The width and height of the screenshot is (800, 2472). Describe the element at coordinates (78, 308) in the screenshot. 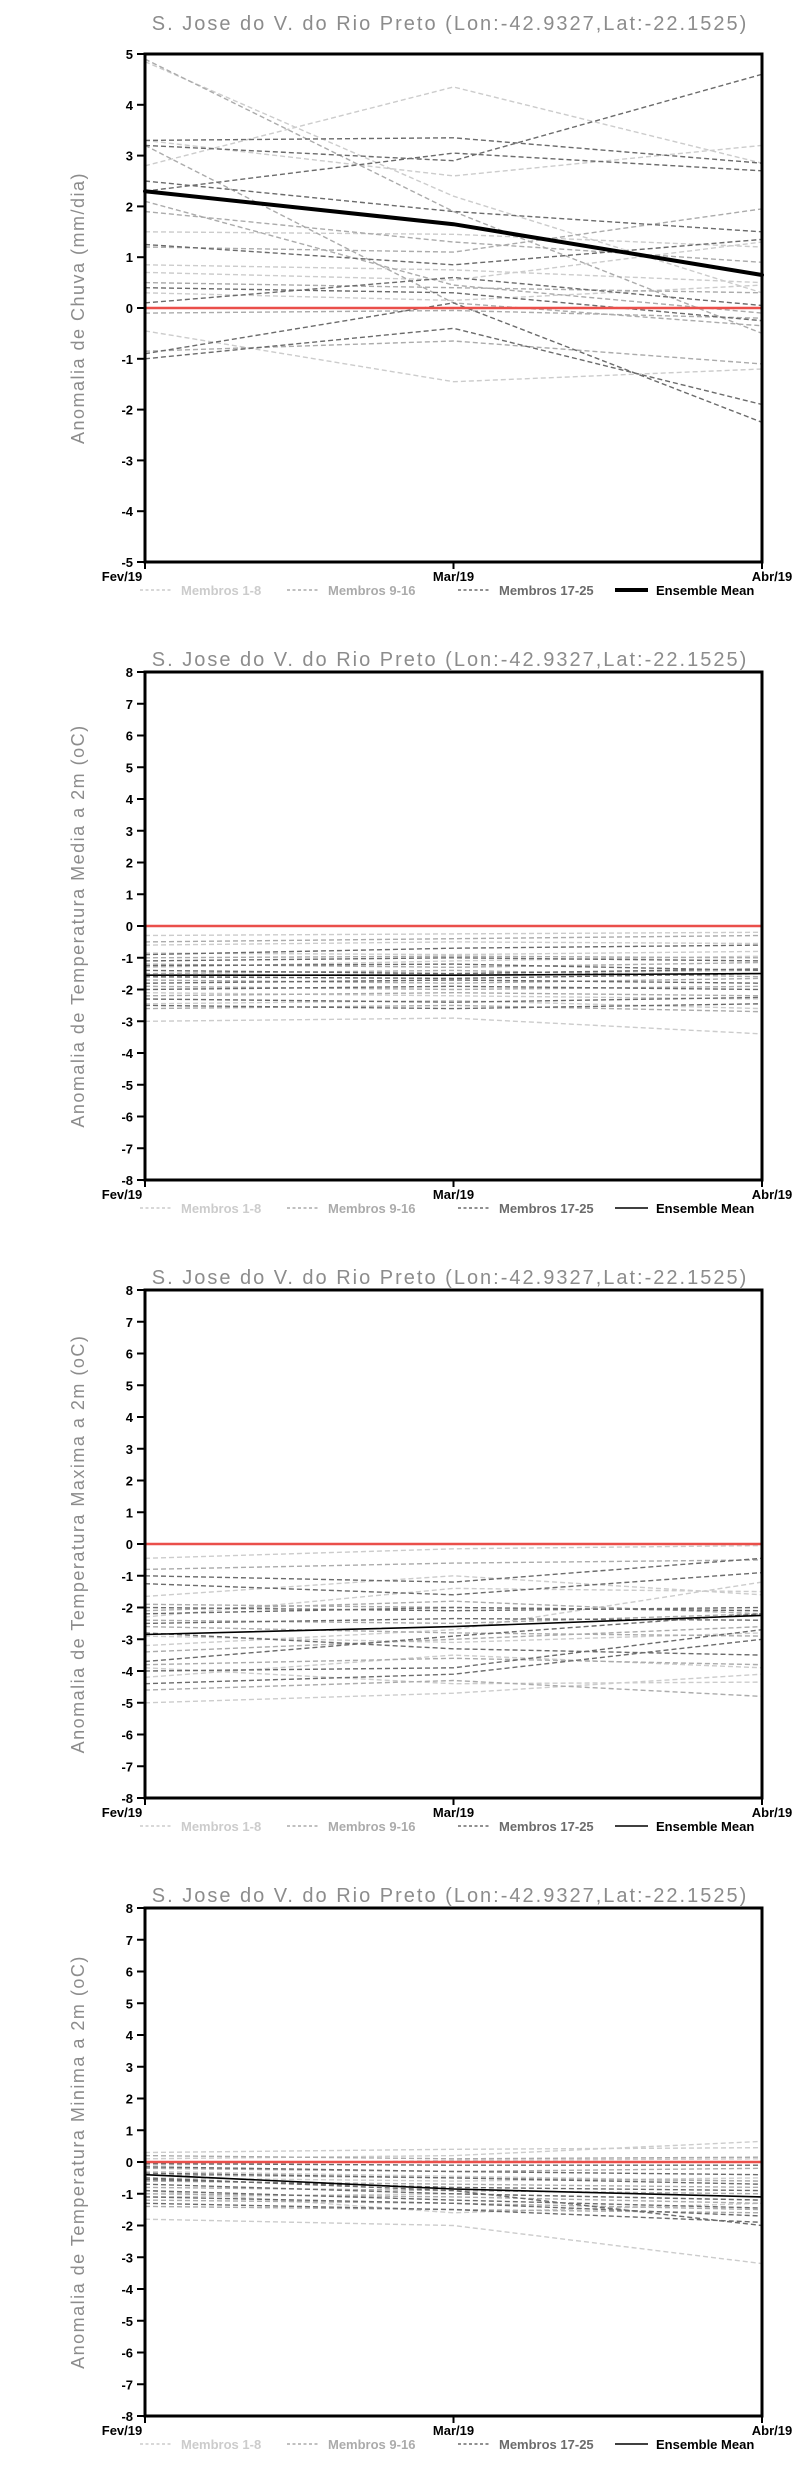

I see `y-axis-label: Anomalia de Chuva (mm/dia)` at that location.